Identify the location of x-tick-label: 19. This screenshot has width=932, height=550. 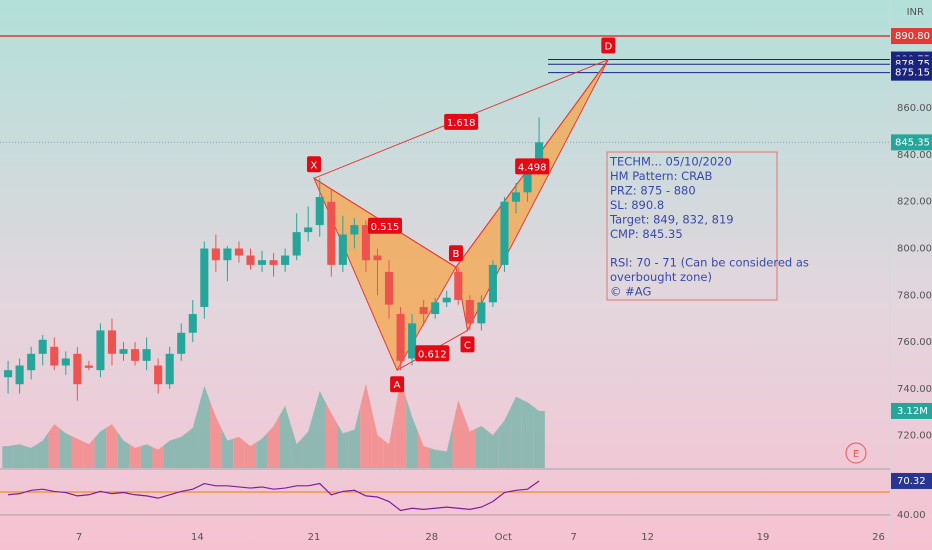
(763, 537).